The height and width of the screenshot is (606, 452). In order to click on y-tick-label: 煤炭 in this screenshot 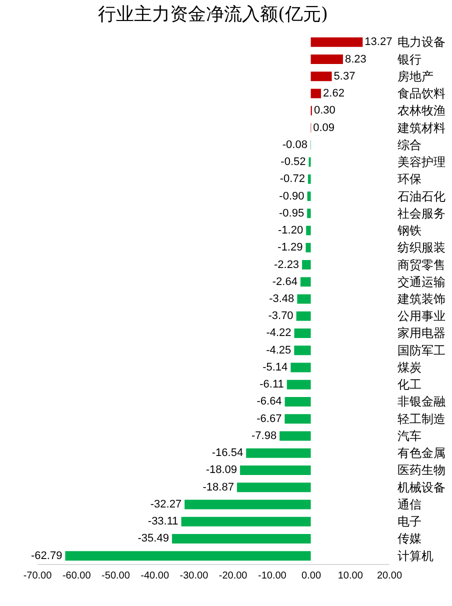, I will do `click(410, 367)`.